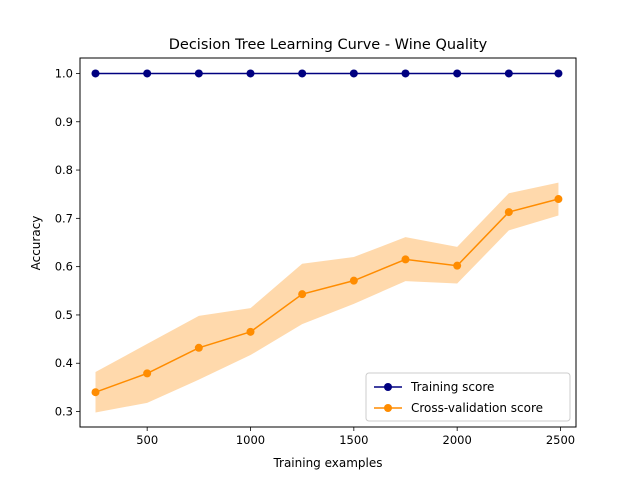 The width and height of the screenshot is (640, 485). I want to click on y-tick-label: 0.4, so click(64, 363).